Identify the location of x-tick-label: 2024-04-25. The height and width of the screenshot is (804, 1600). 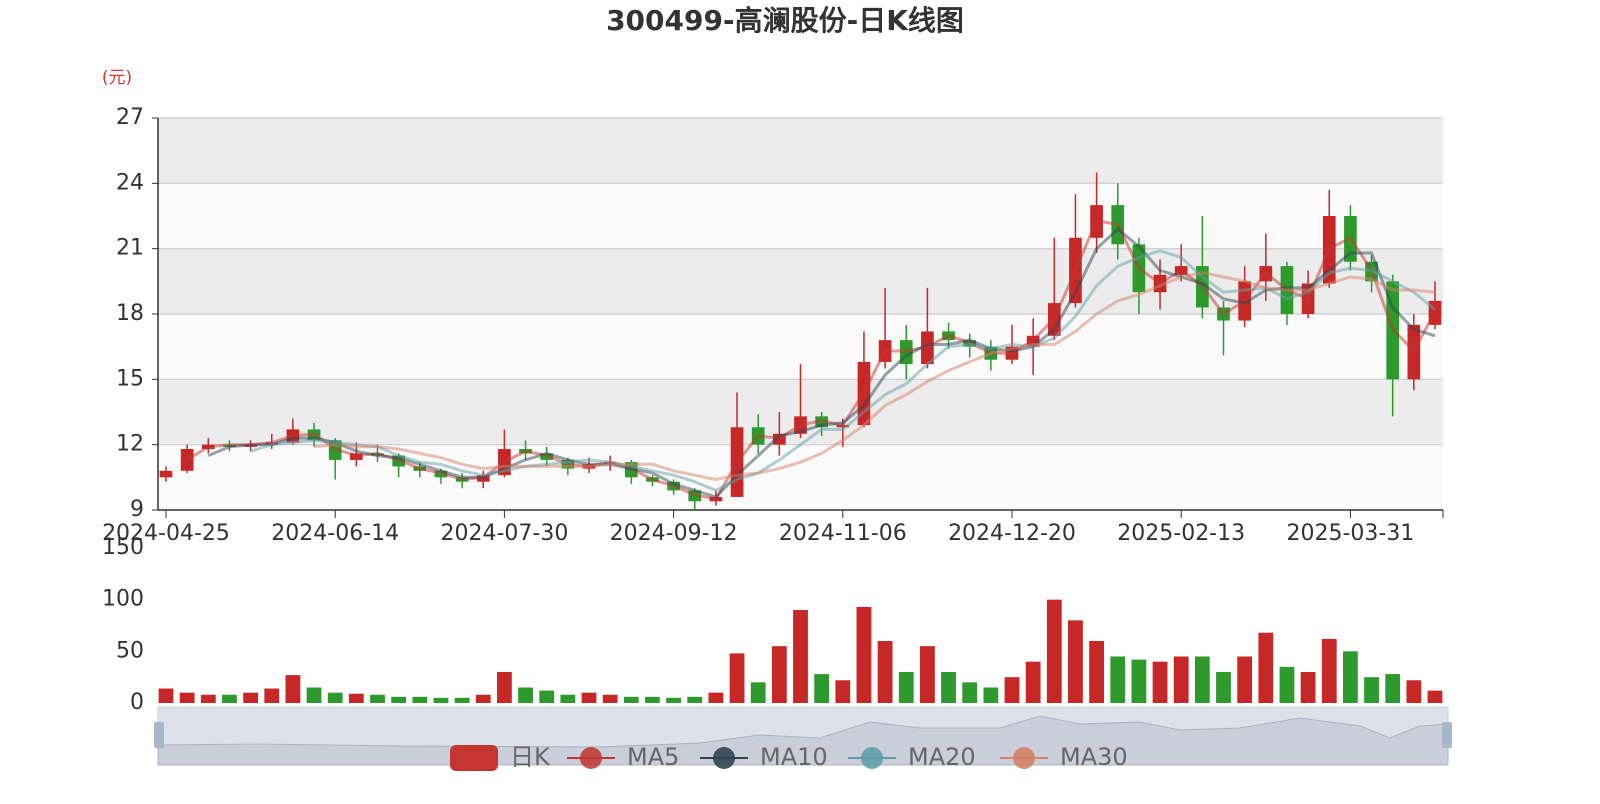
(166, 533).